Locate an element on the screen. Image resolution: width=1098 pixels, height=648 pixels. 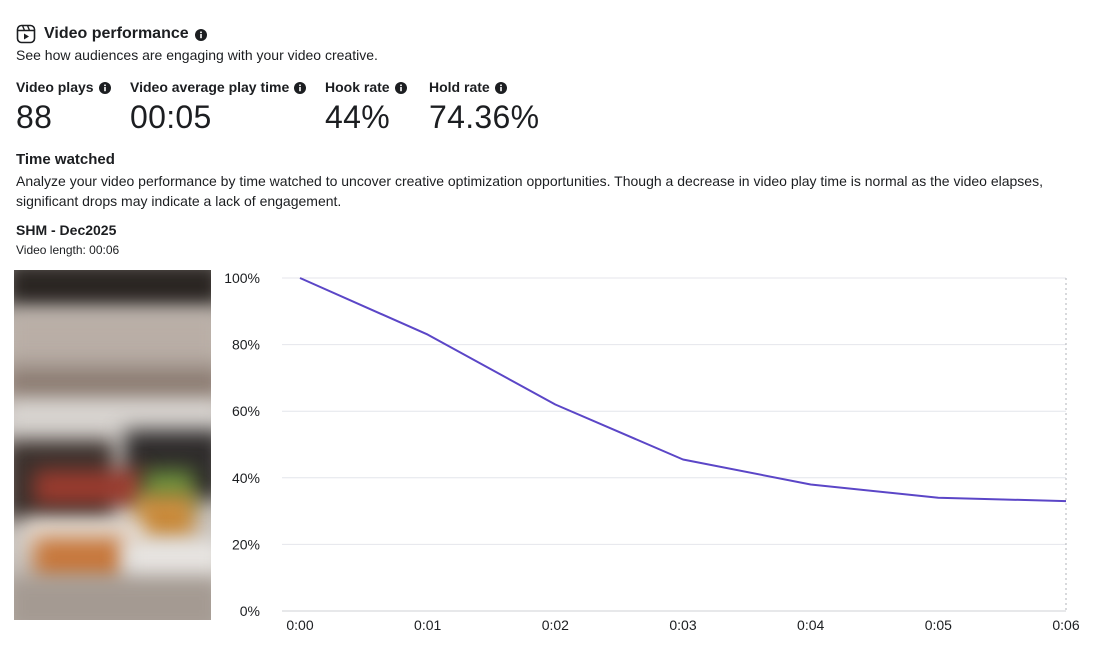
video-reel-icon is located at coordinates (26, 34).